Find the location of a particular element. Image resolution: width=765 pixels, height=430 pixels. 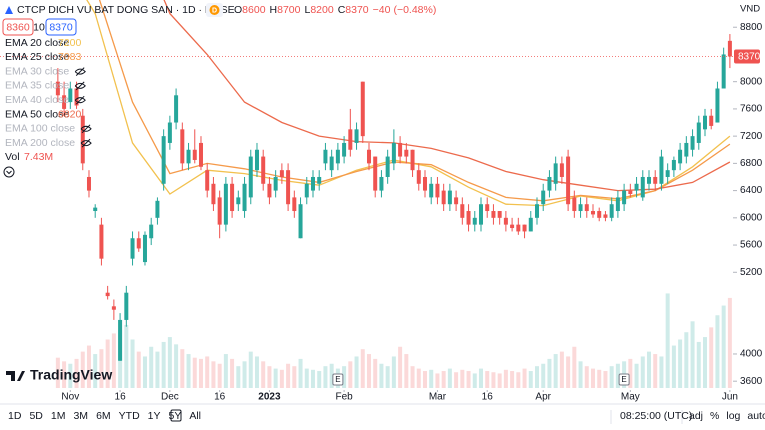

calendar-icon is located at coordinates (176, 415).